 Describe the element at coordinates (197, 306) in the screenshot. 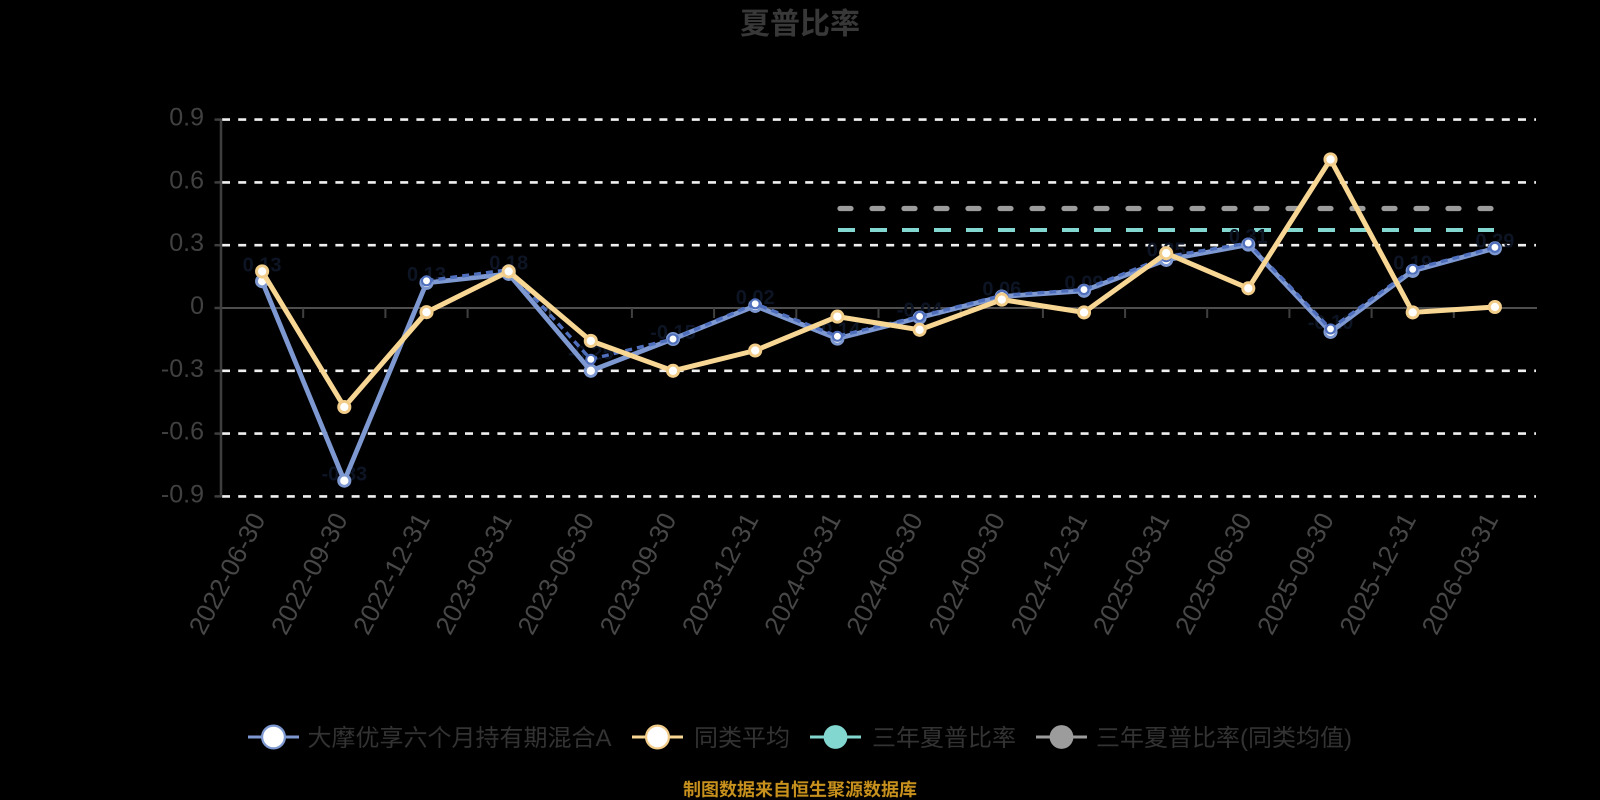

I see `svg-text: 0` at that location.